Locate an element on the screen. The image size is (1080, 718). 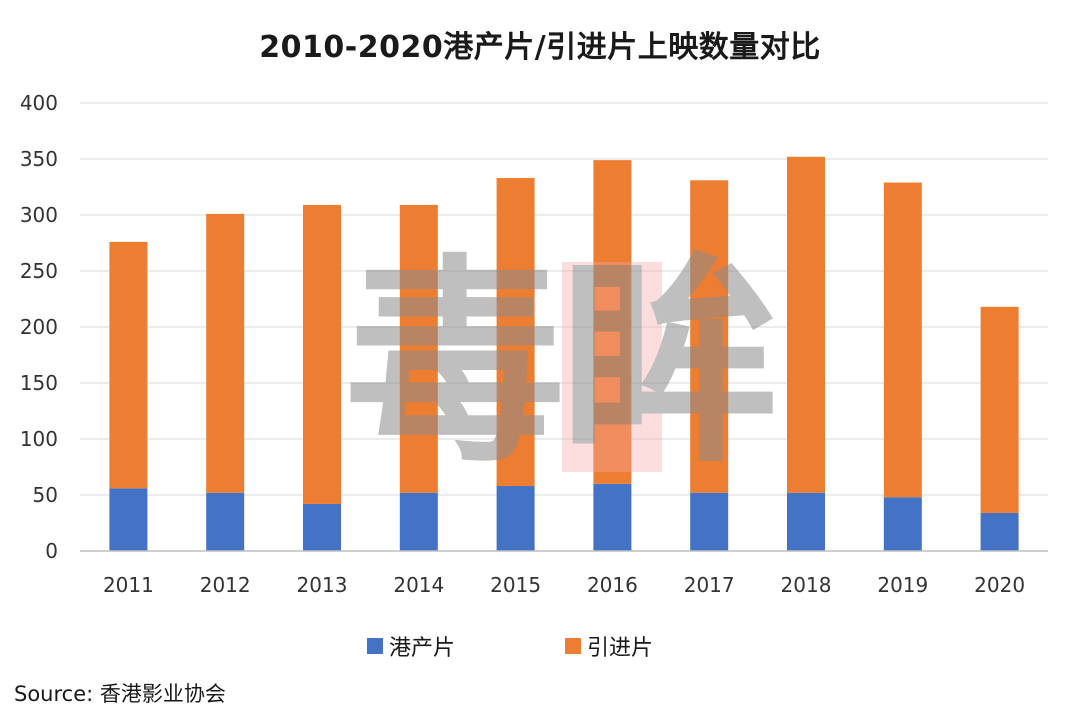
legend-label-hk: 港产片 is located at coordinates (422, 648).